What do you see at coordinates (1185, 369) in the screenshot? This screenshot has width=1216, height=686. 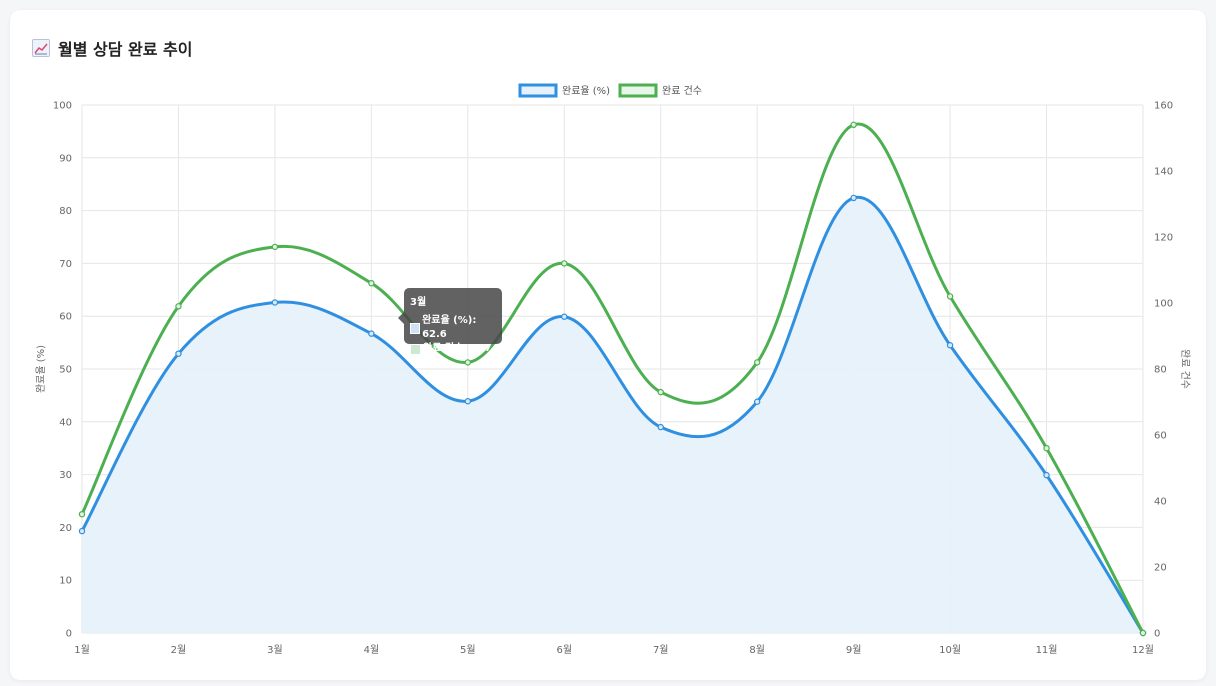 I see `y2-axis-title: 완료 건수` at bounding box center [1185, 369].